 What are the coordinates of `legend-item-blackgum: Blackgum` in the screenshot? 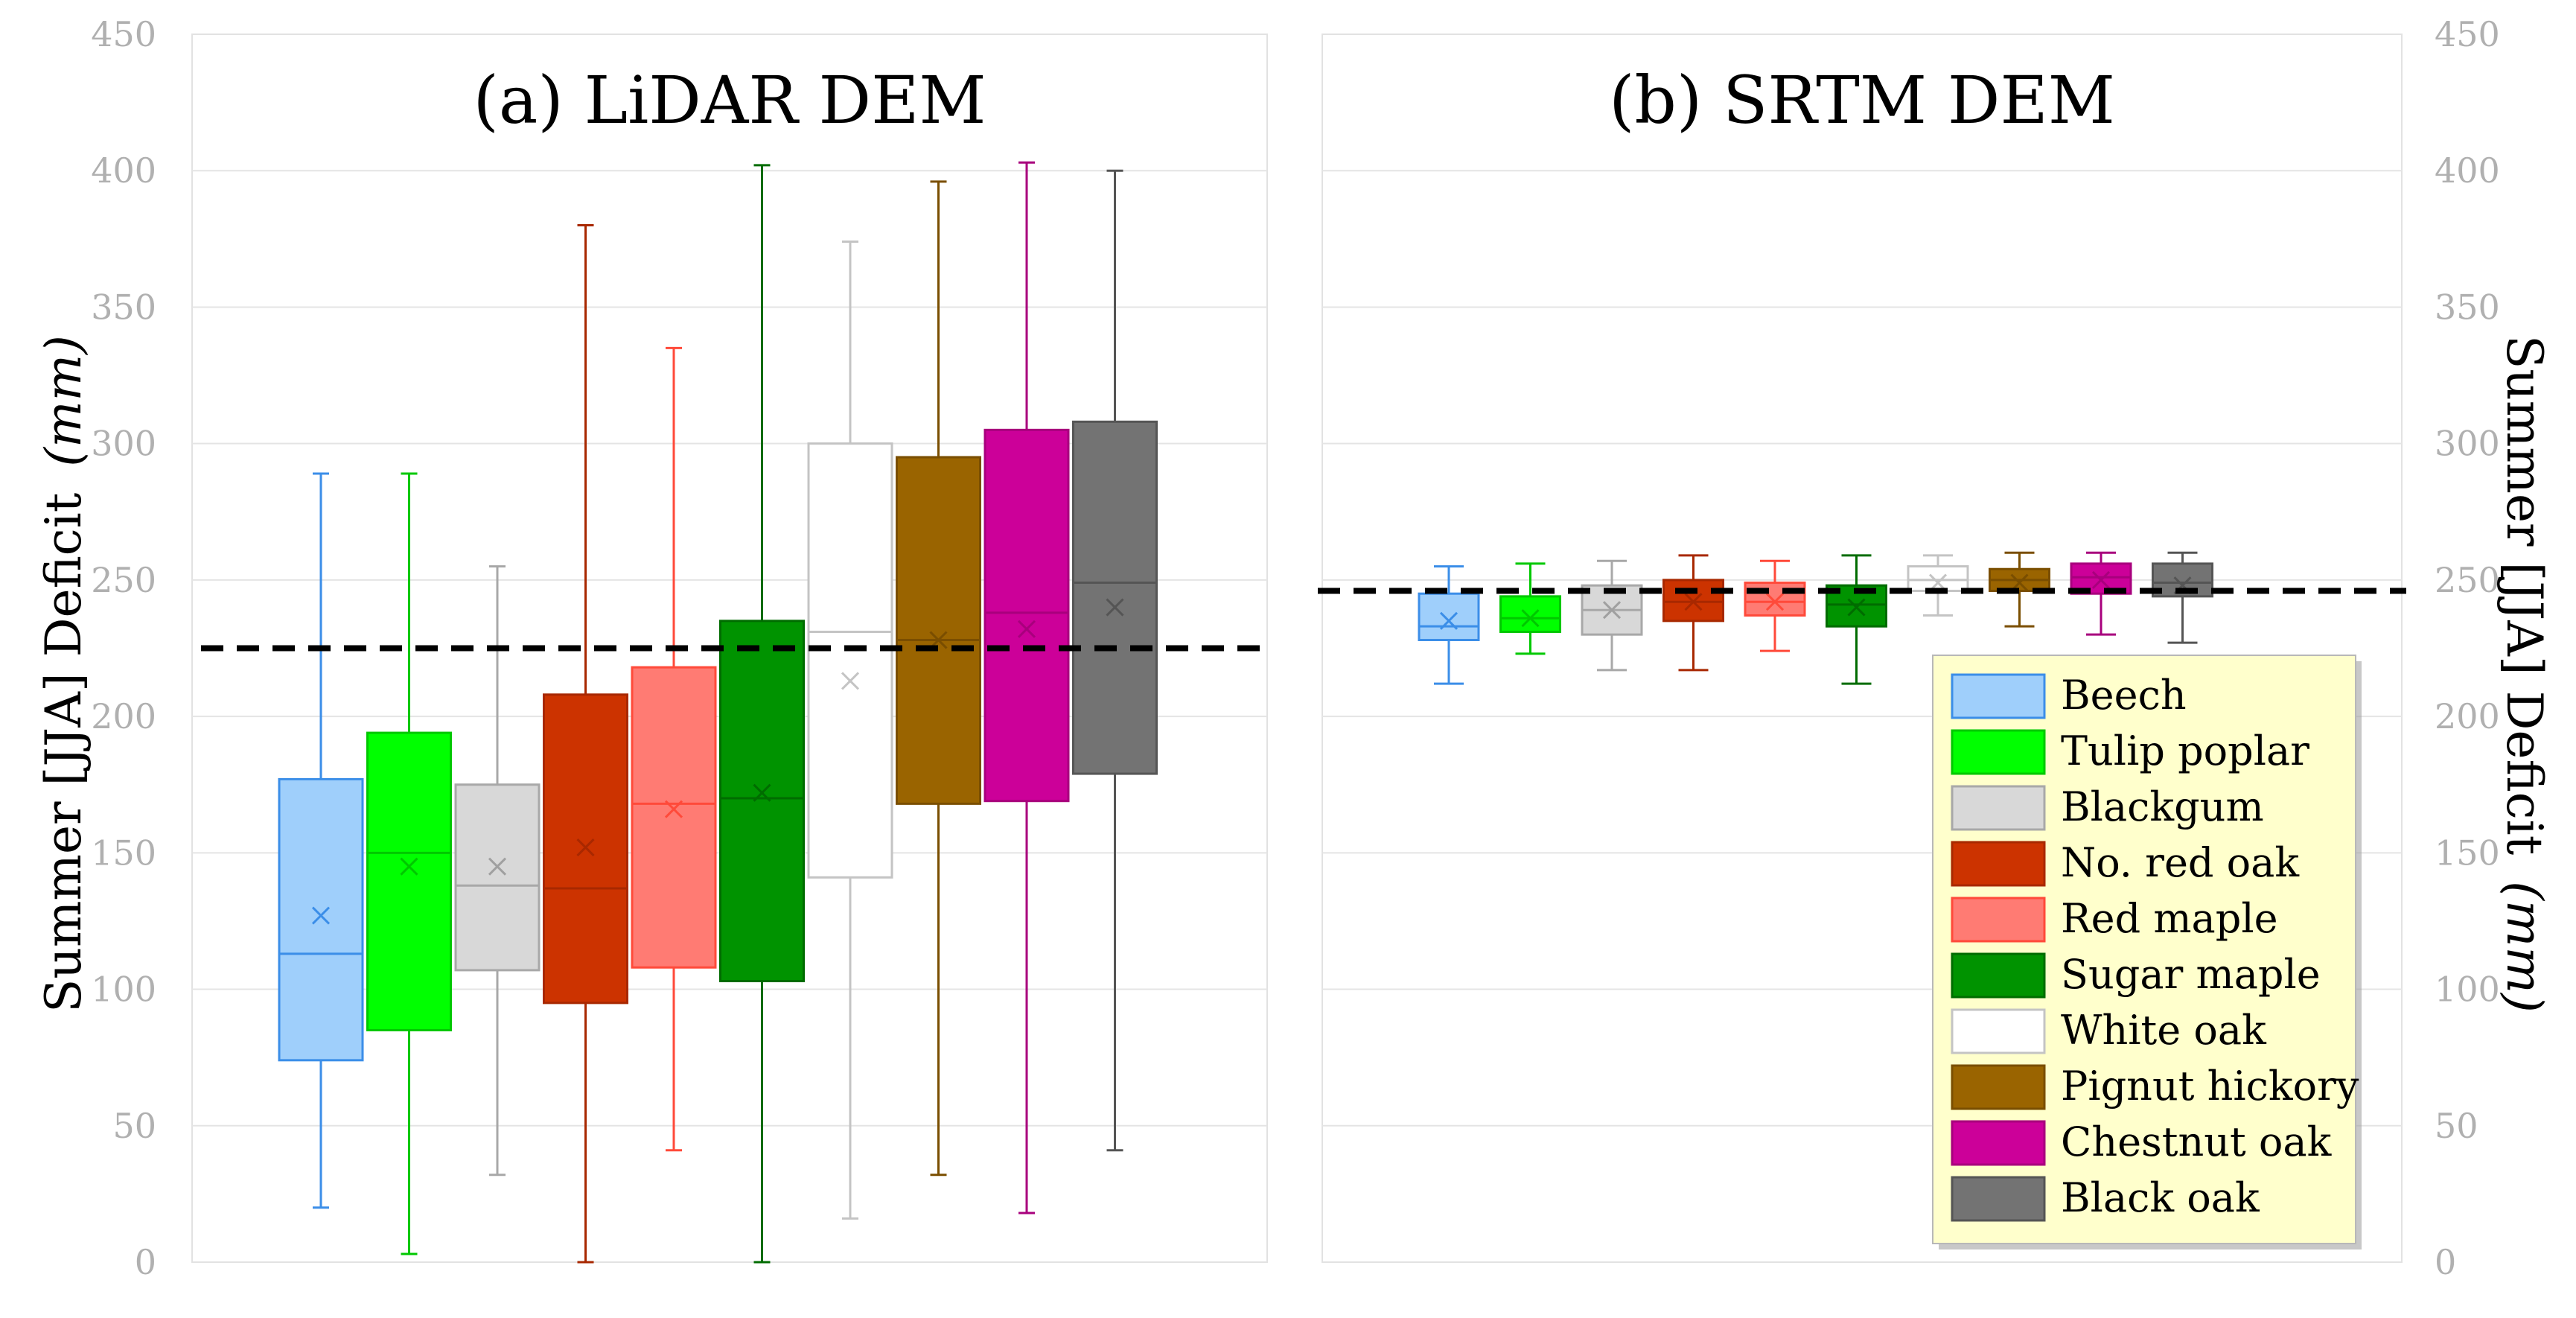 It's located at (2107, 807).